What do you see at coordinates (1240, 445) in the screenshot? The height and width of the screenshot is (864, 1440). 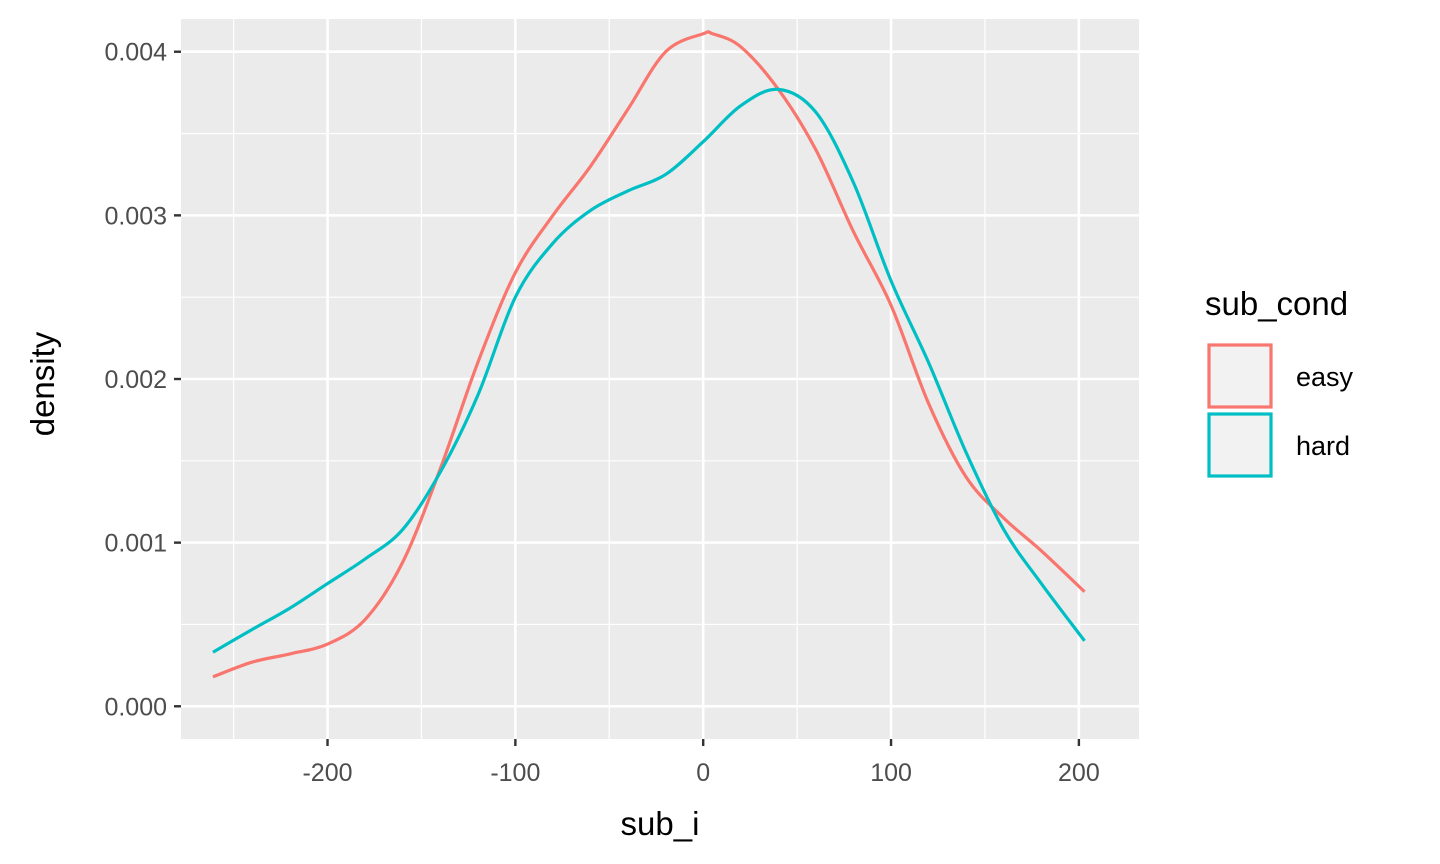 I see `legend-key-hard` at bounding box center [1240, 445].